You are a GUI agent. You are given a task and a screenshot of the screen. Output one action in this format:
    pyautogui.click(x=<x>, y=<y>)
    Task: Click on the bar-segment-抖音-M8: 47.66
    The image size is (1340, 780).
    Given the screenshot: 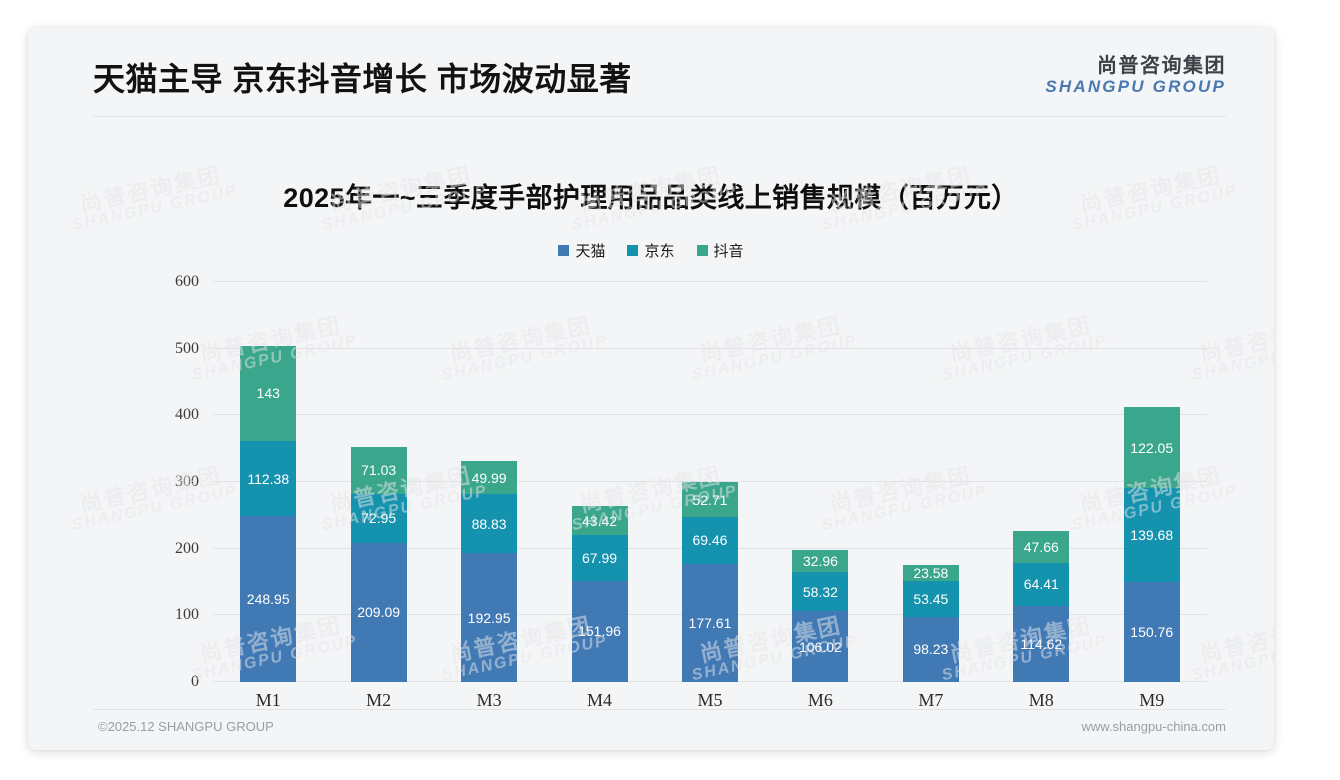 What is the action you would take?
    pyautogui.click(x=1041, y=546)
    